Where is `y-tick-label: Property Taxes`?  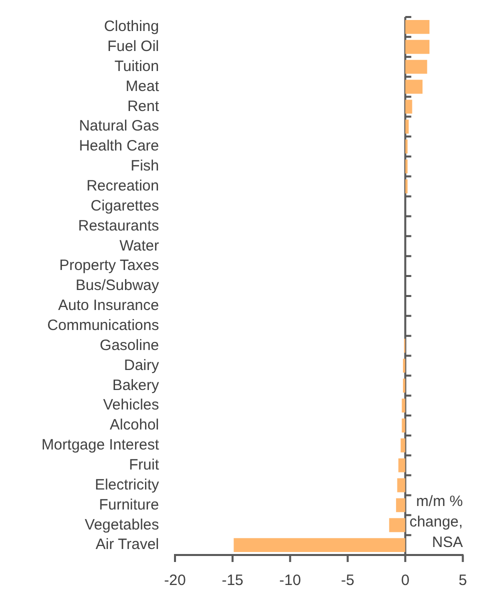
y-tick-label: Property Taxes is located at coordinates (109, 265).